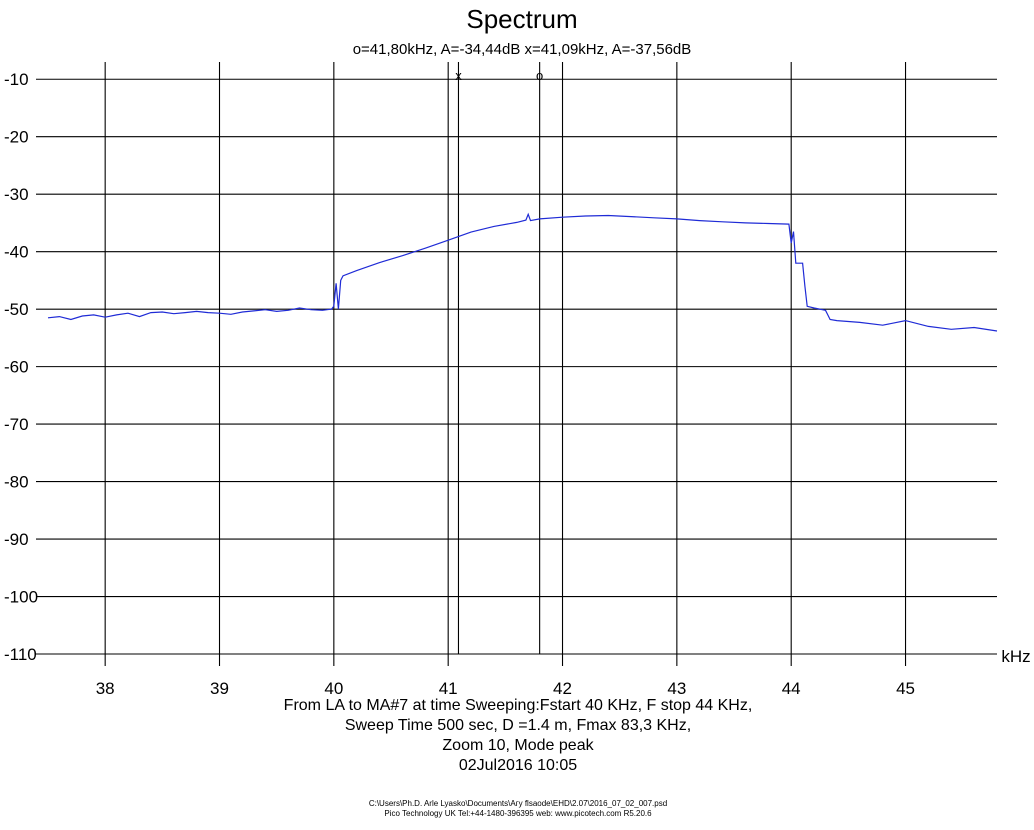 This screenshot has height=830, width=1034. What do you see at coordinates (16, 424) in the screenshot?
I see `y-tick-label-6: -70` at bounding box center [16, 424].